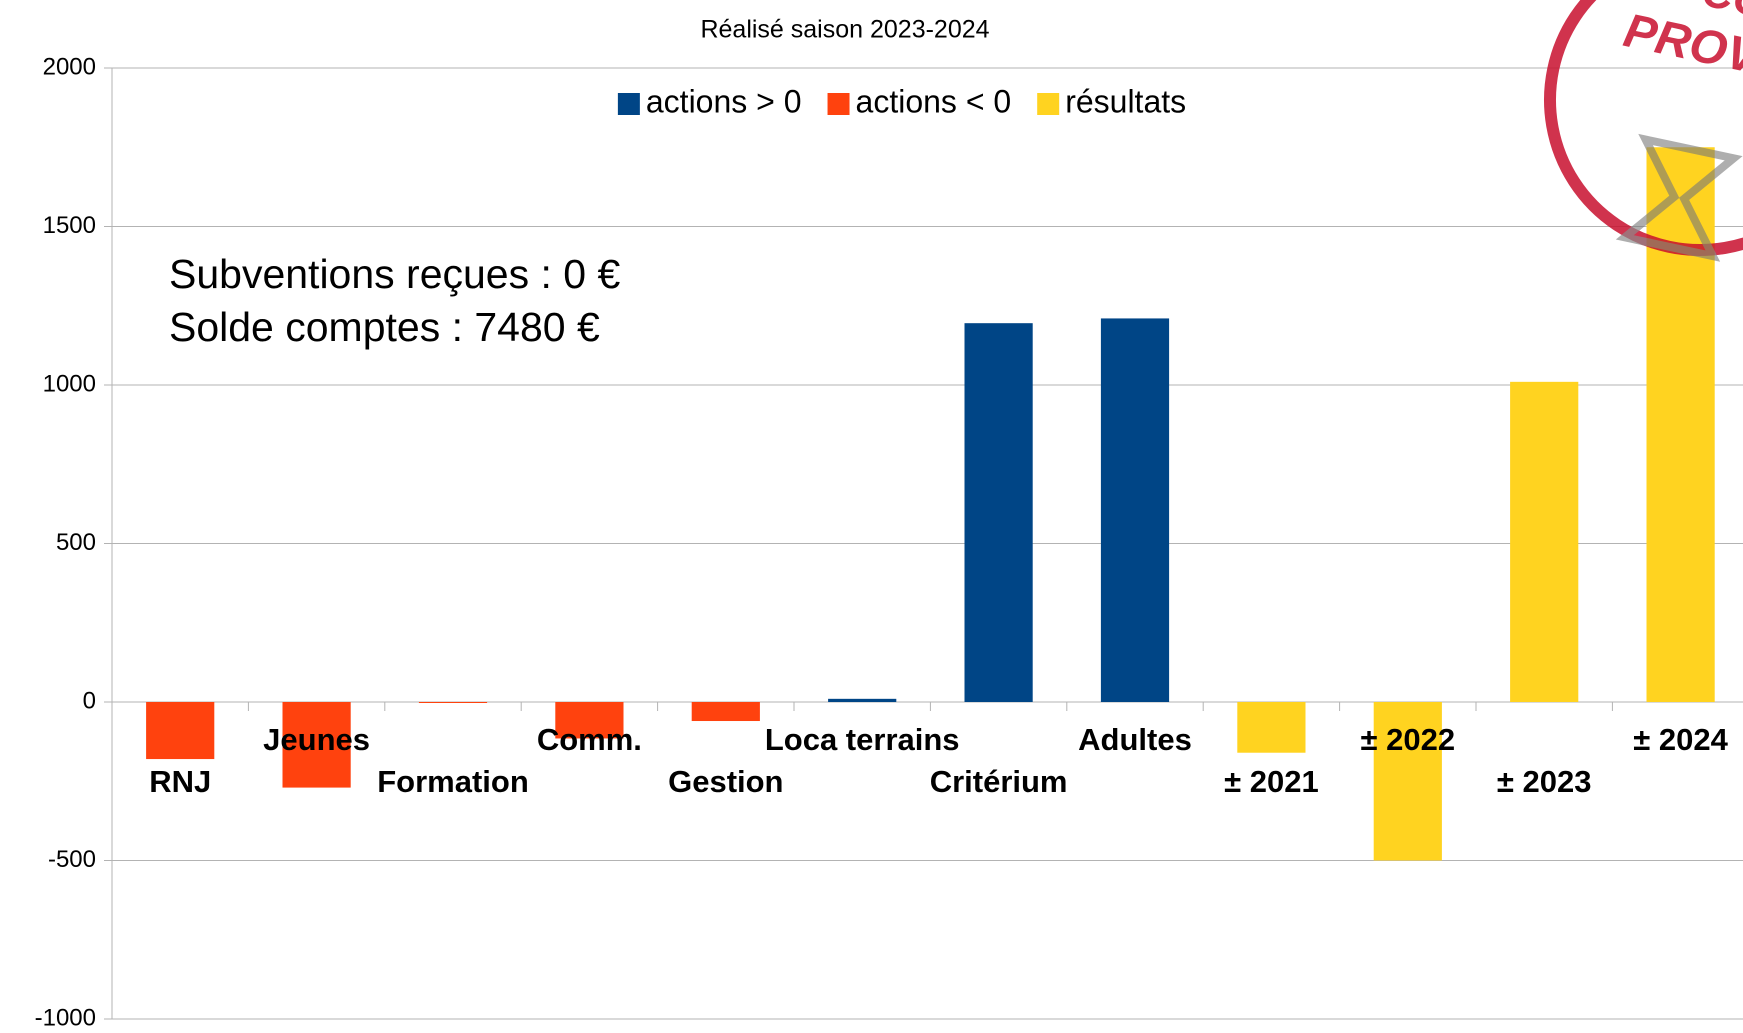  Describe the element at coordinates (1125, 101) in the screenshot. I see `legend-label: résultats` at that location.